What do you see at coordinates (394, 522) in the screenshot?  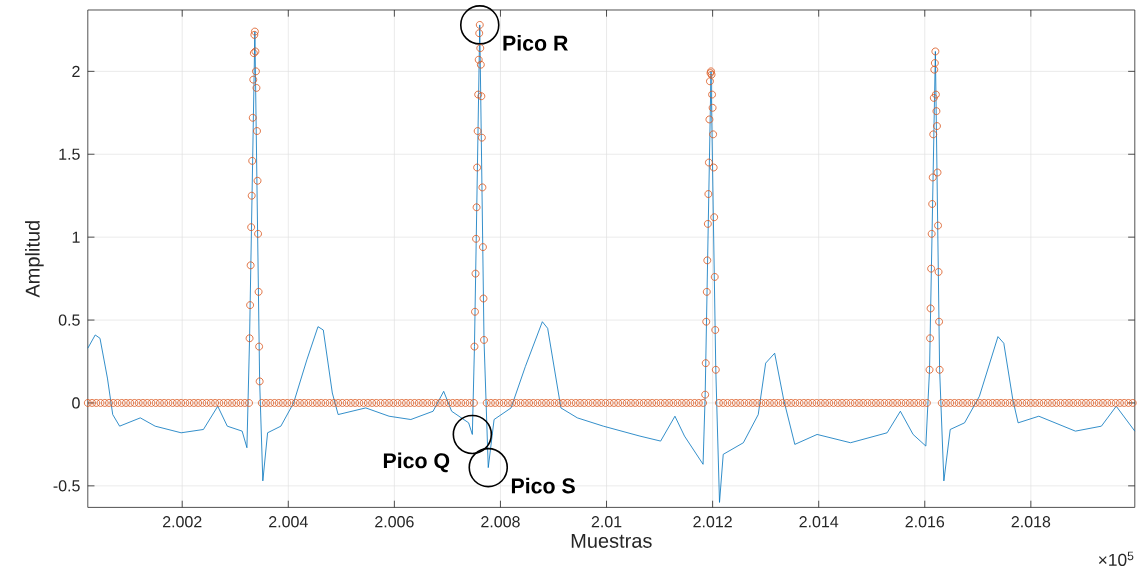 I see `x-tick-label: 2.006` at bounding box center [394, 522].